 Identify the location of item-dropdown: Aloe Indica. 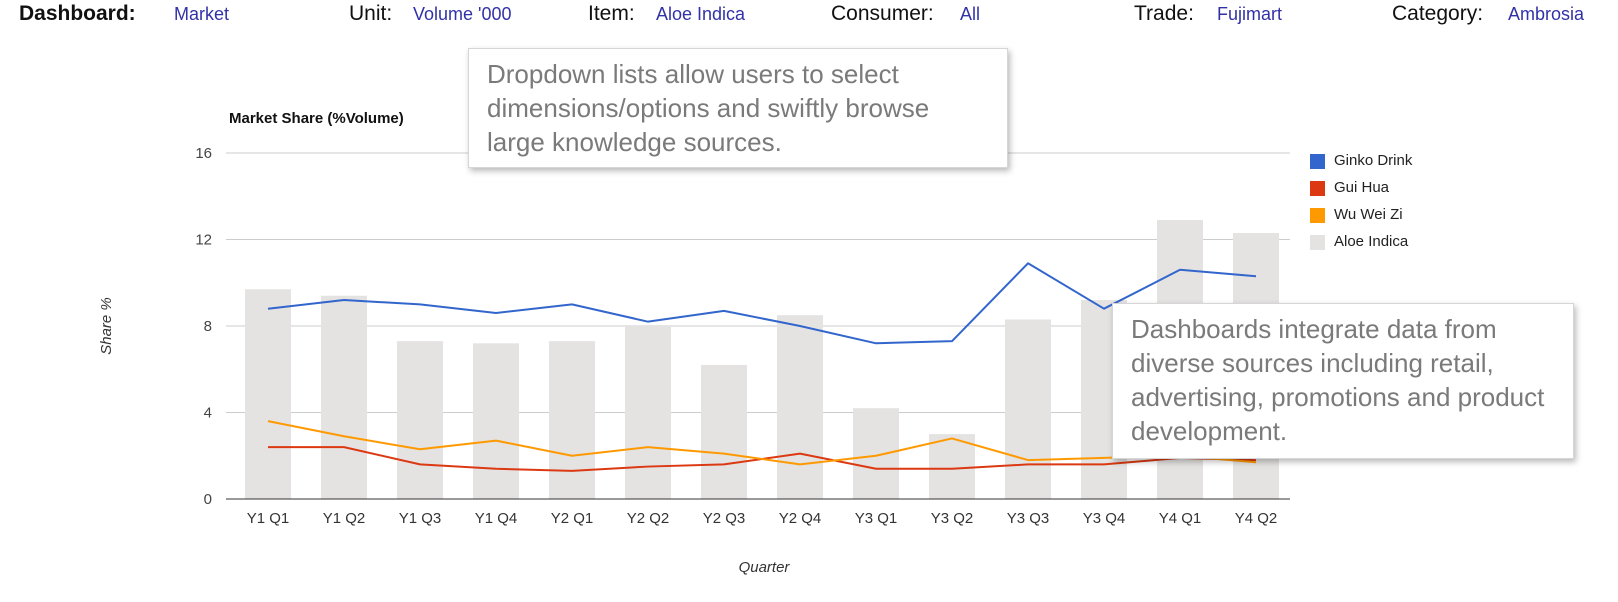
(701, 14).